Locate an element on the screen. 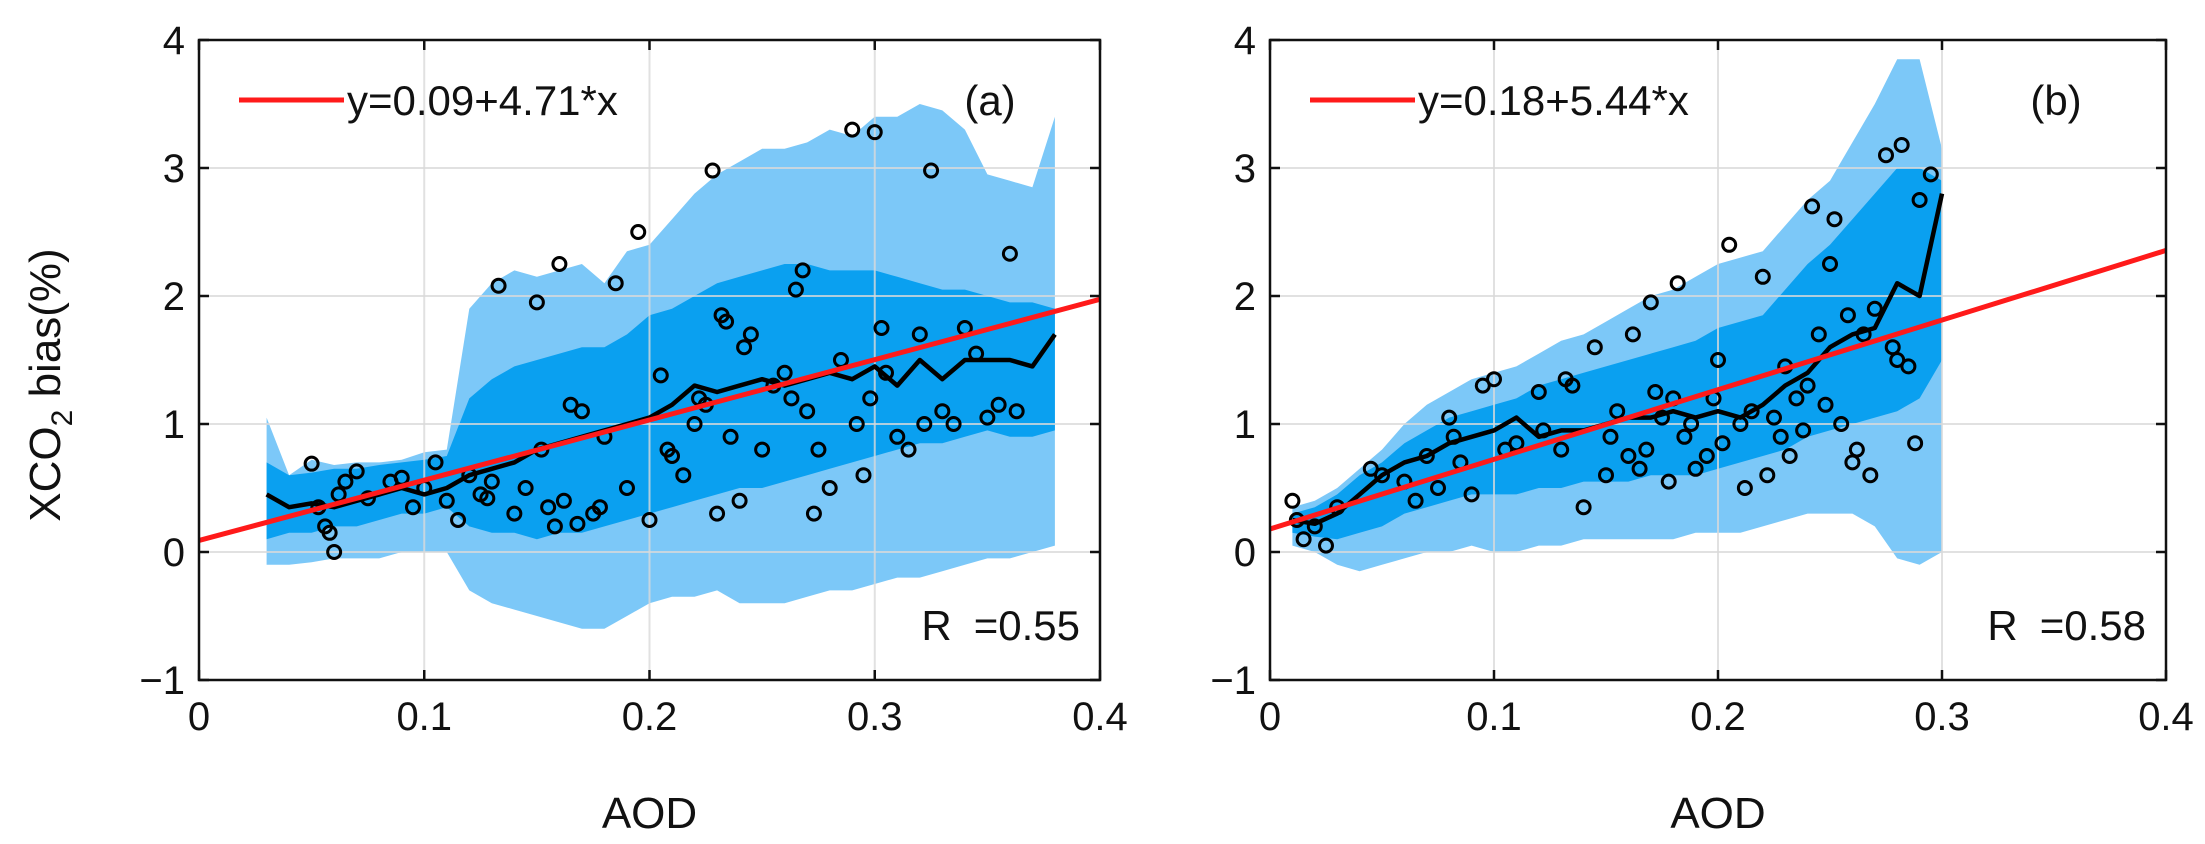  y-tick-label: 1 is located at coordinates (1245, 425).